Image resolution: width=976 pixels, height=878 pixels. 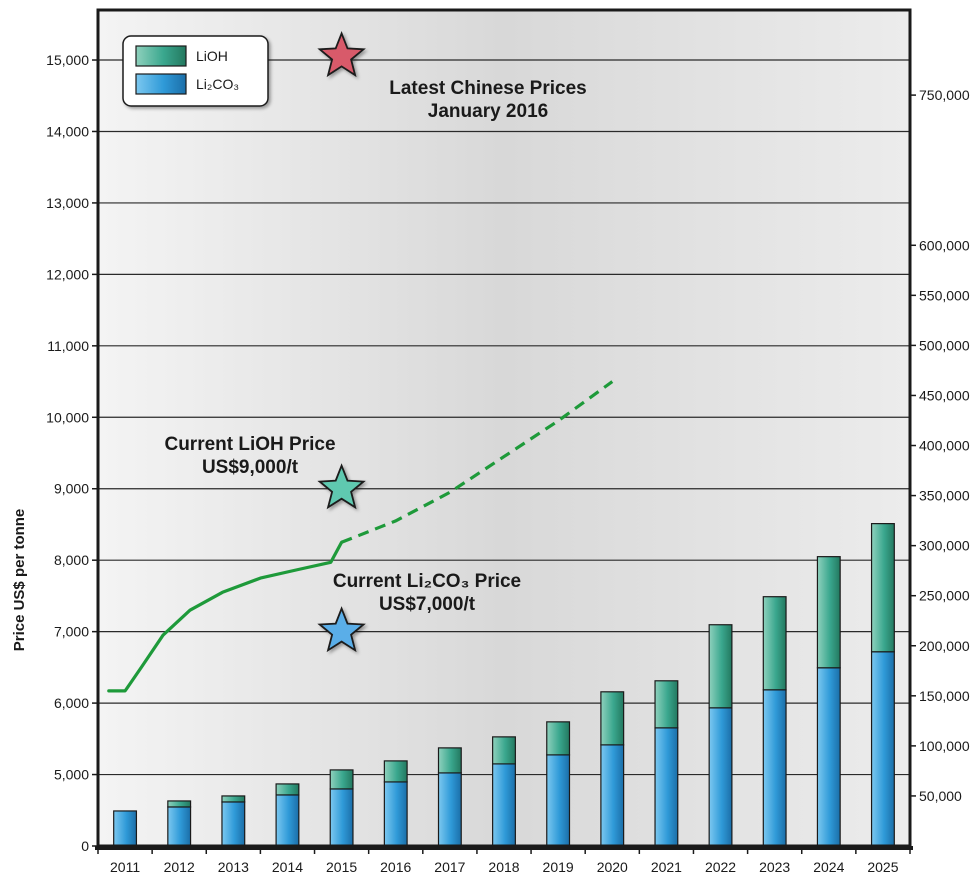 What do you see at coordinates (882, 588) in the screenshot?
I see `bar-LiOH-2025` at bounding box center [882, 588].